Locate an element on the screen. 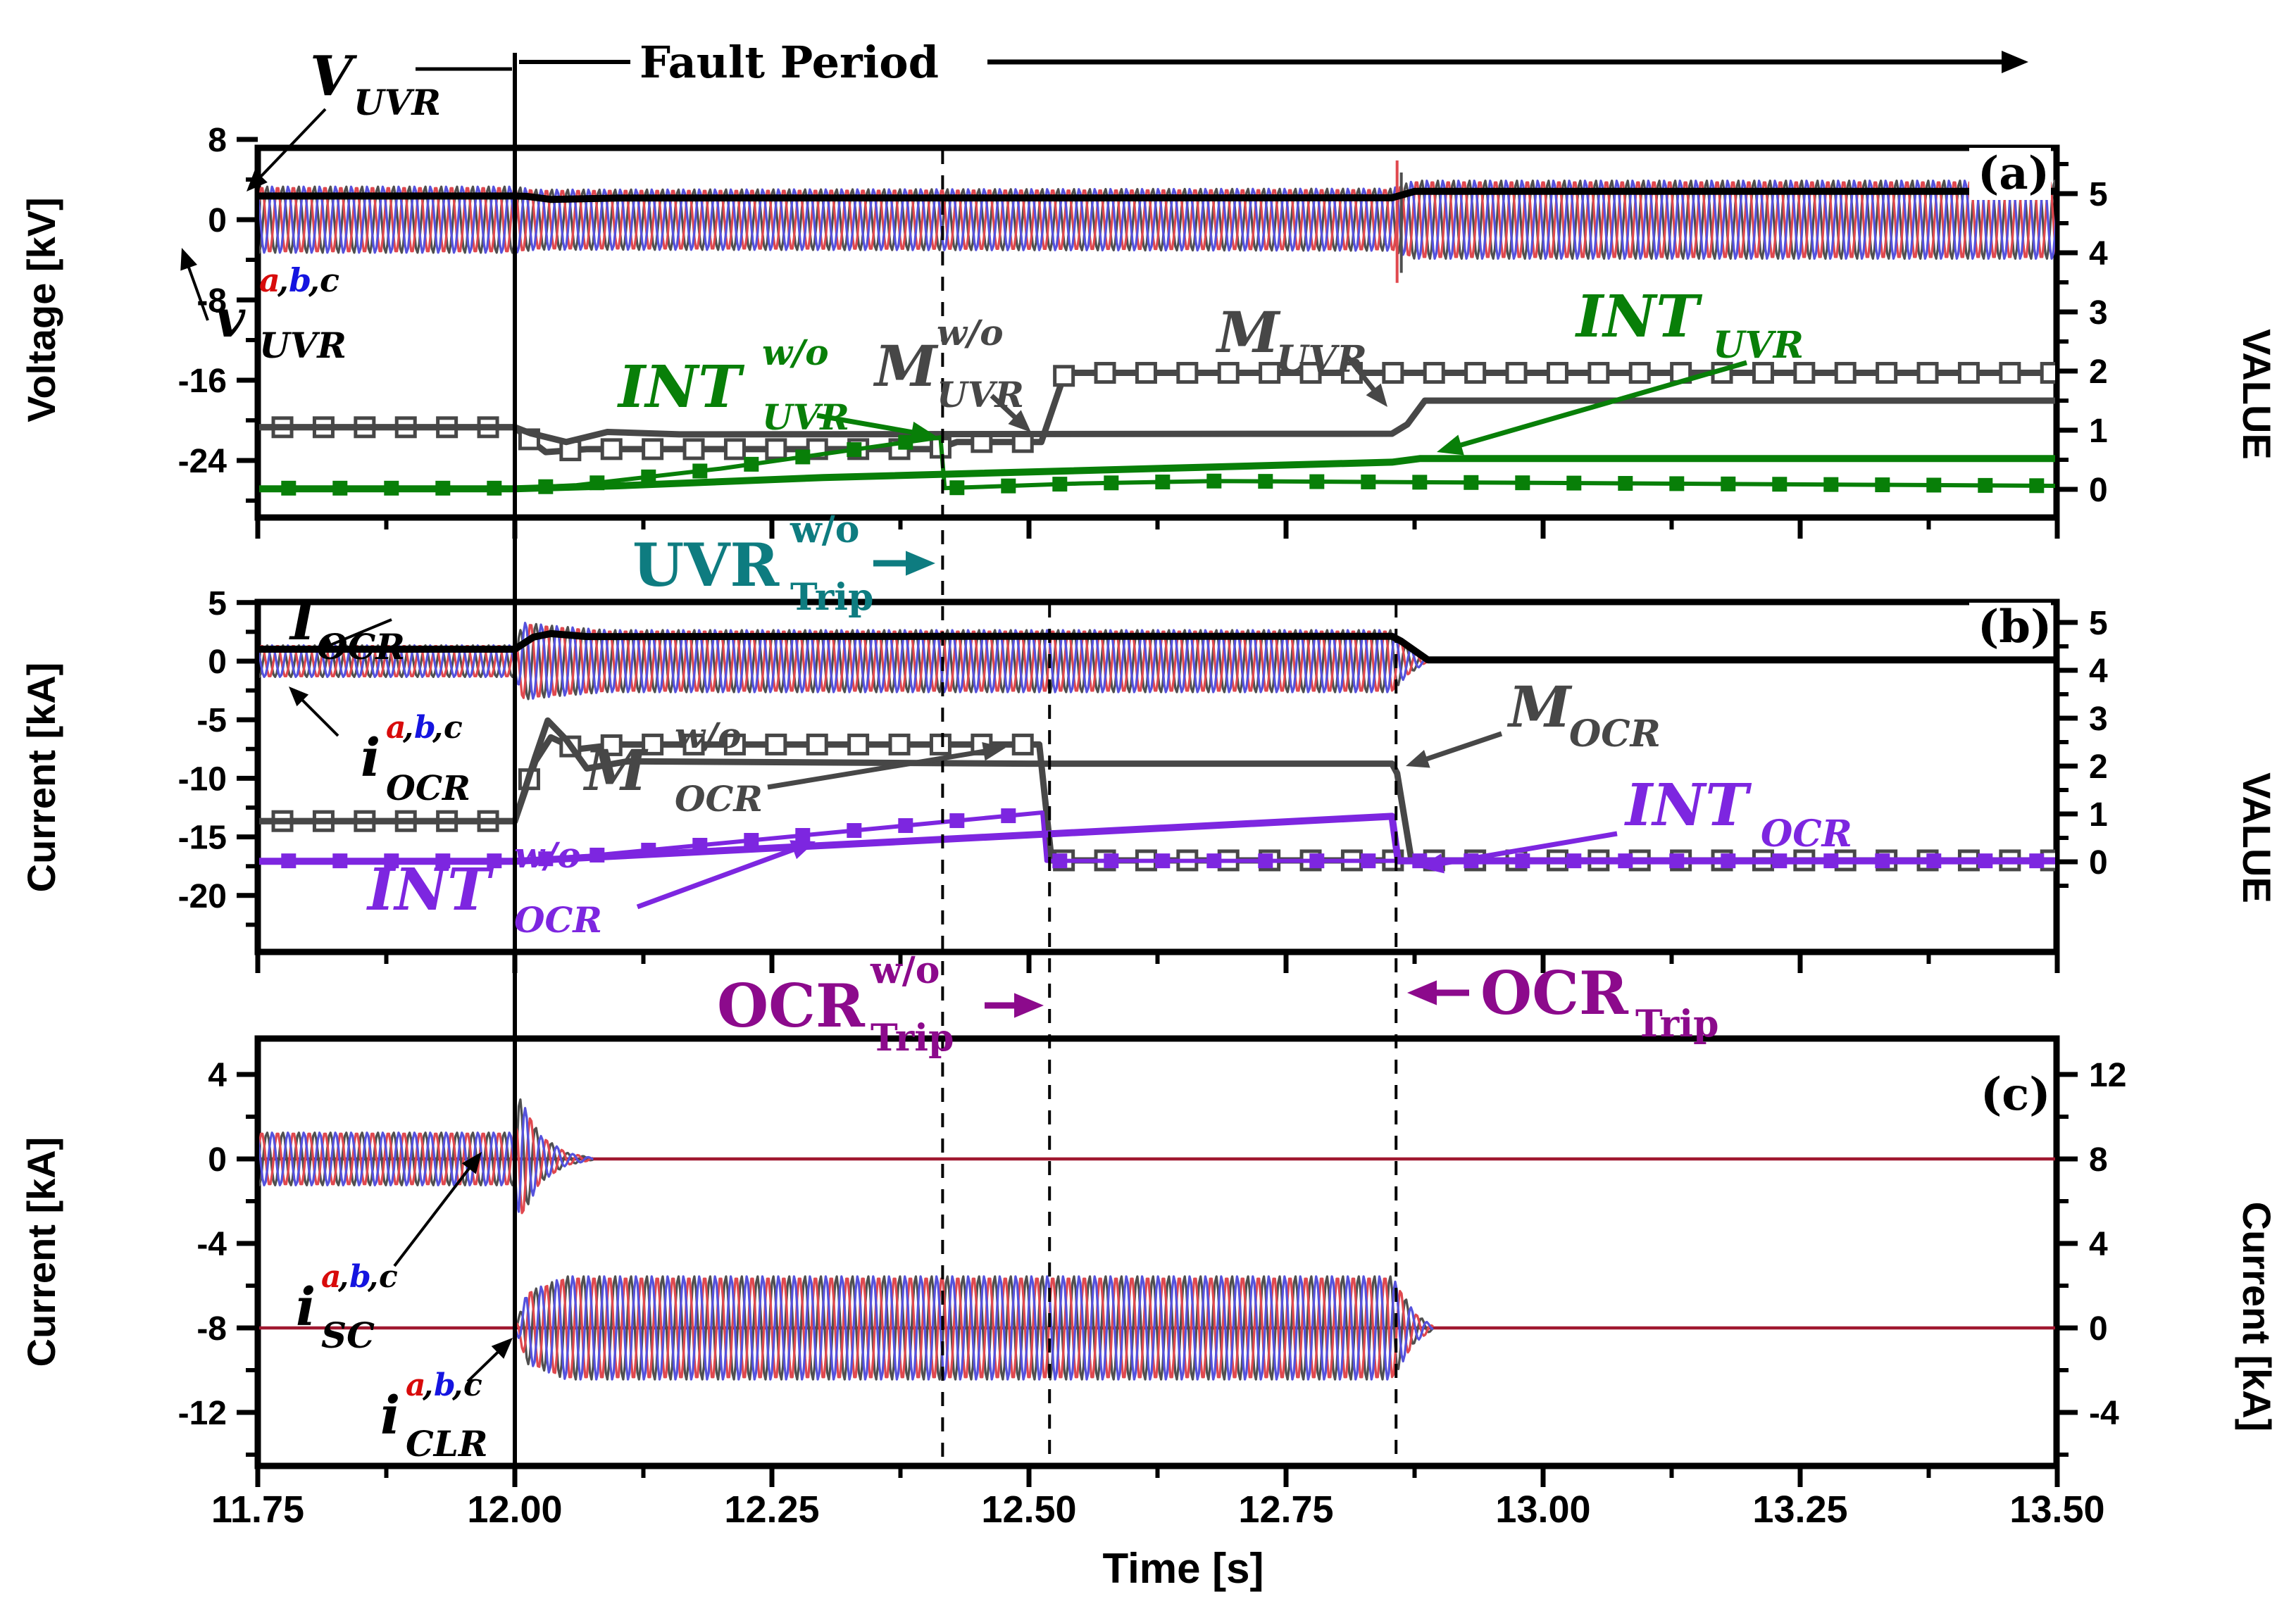 The height and width of the screenshot is (1599, 2296). label-M-UVR-text: UVR is located at coordinates (1322, 359).